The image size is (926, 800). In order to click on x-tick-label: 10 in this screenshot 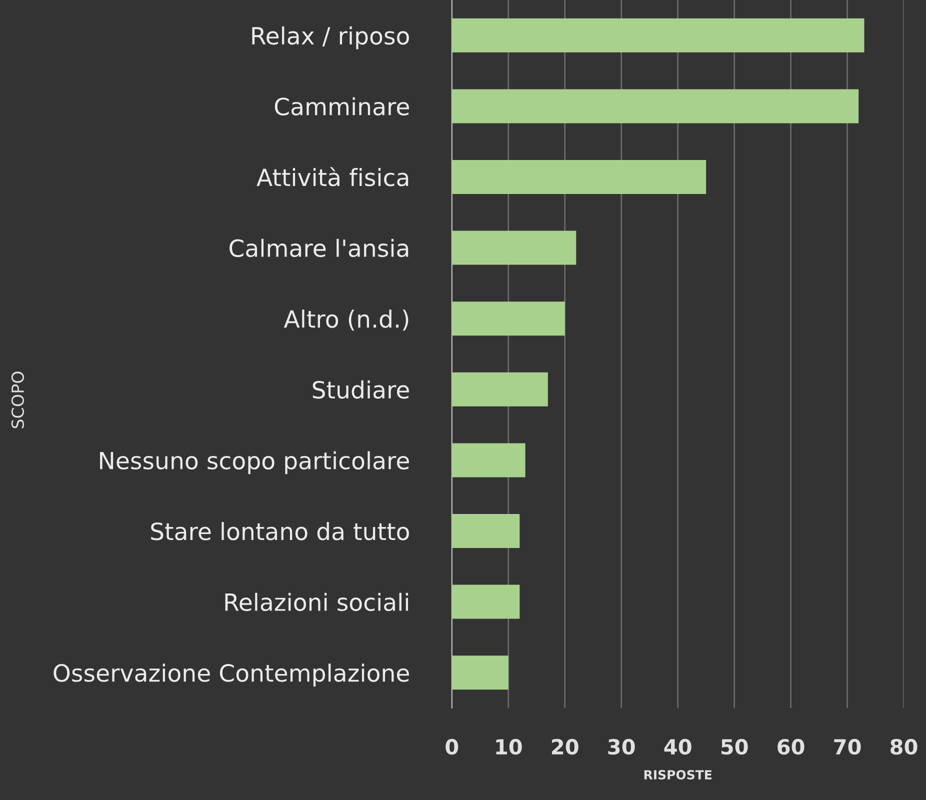, I will do `click(509, 746)`.